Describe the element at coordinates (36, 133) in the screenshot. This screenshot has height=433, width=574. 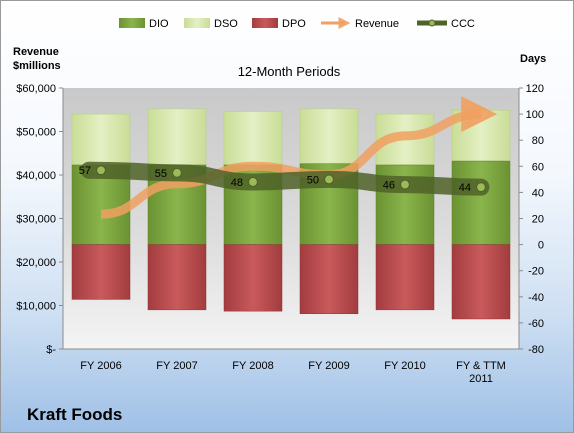
I see `left-tick-label: $50,000` at that location.